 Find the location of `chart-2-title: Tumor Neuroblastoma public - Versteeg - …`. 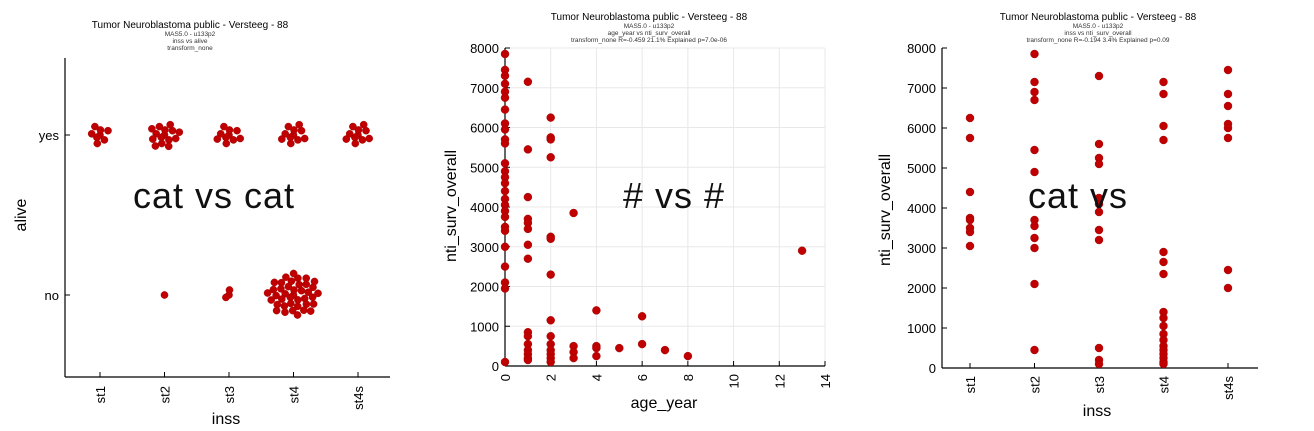

chart-2-title: Tumor Neuroblastoma public - Versteeg - … is located at coordinates (649, 17).